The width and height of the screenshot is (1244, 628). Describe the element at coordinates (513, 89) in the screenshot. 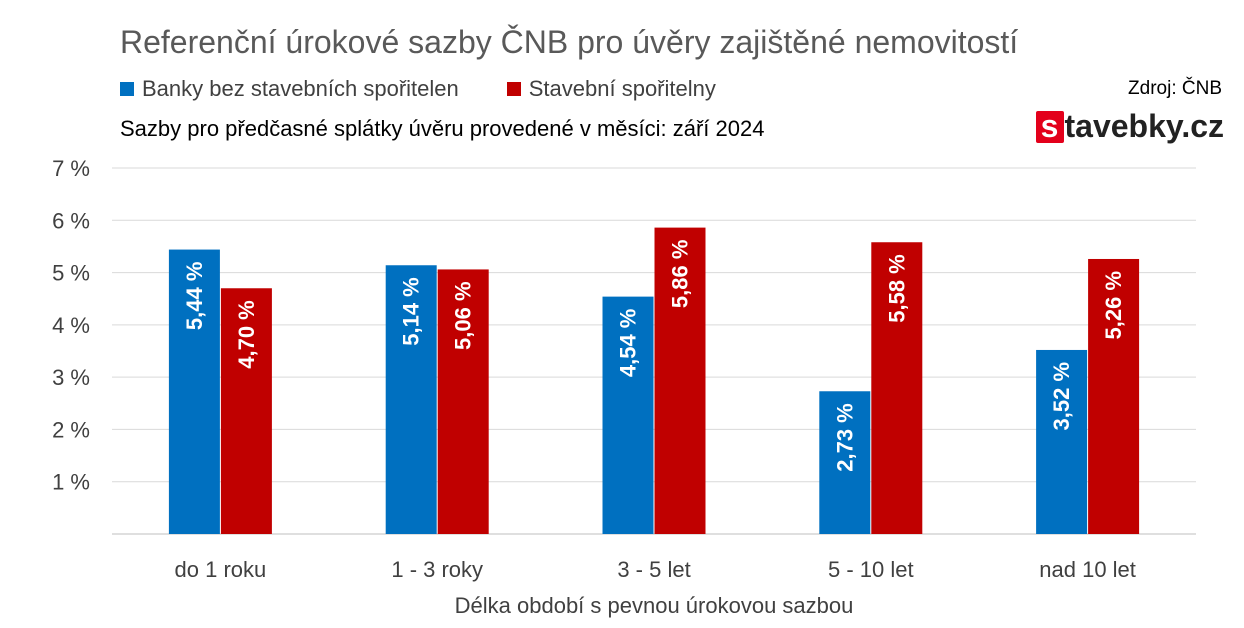

I see `legend-swatch-savings` at that location.